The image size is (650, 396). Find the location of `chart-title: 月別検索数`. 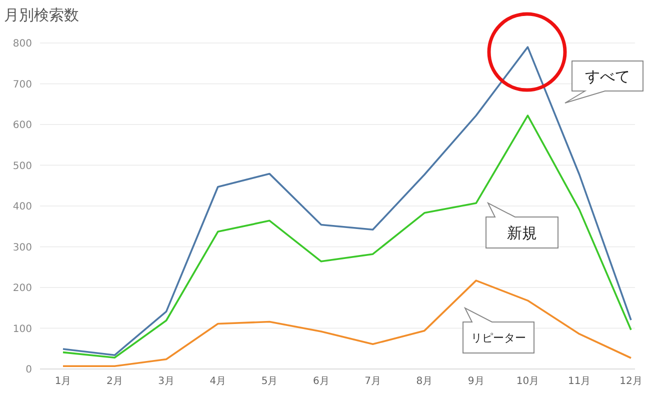

chart-title: 月別検索数 is located at coordinates (41, 15).